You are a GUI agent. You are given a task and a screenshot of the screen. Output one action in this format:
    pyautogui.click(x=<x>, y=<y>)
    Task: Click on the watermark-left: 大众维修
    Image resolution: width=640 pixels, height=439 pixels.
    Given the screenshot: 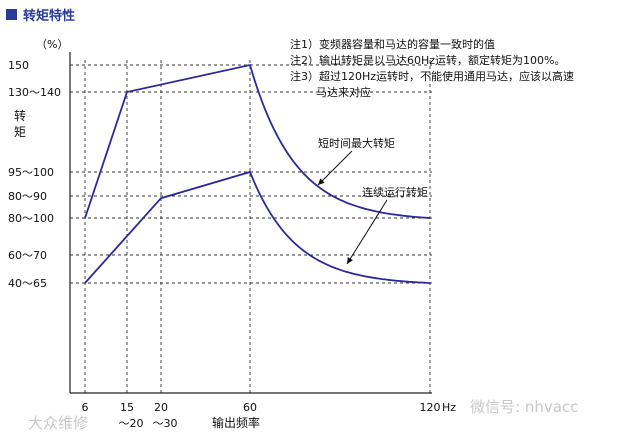 What is the action you would take?
    pyautogui.click(x=58, y=423)
    